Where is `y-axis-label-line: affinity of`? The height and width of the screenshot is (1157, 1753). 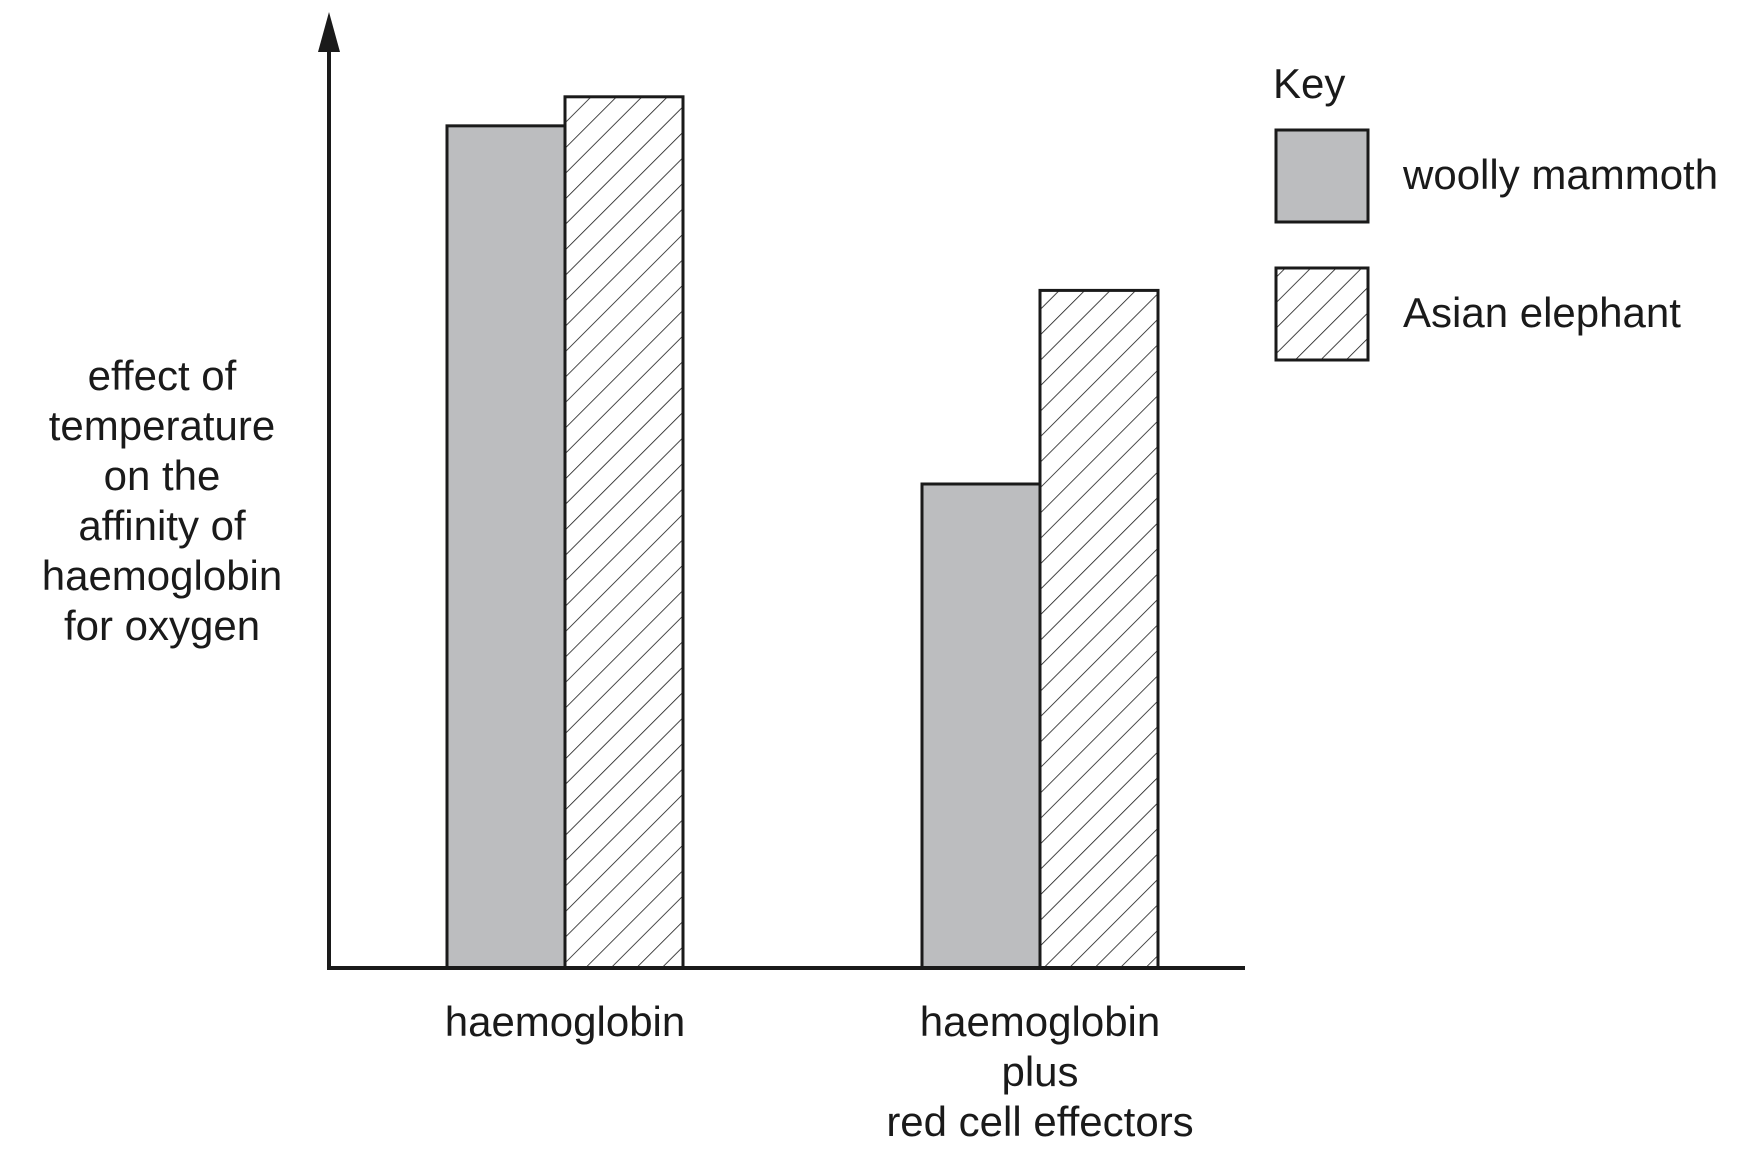
y-axis-label-line: affinity of is located at coordinates (162, 525).